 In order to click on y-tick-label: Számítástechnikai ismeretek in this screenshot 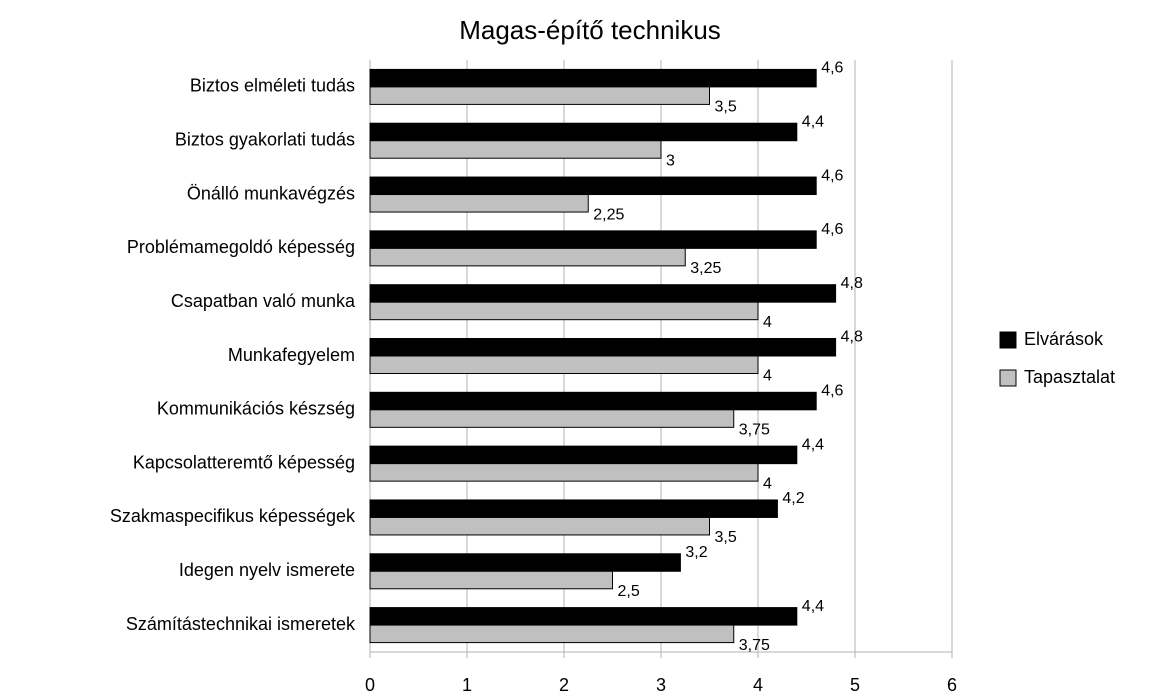, I will do `click(241, 624)`.